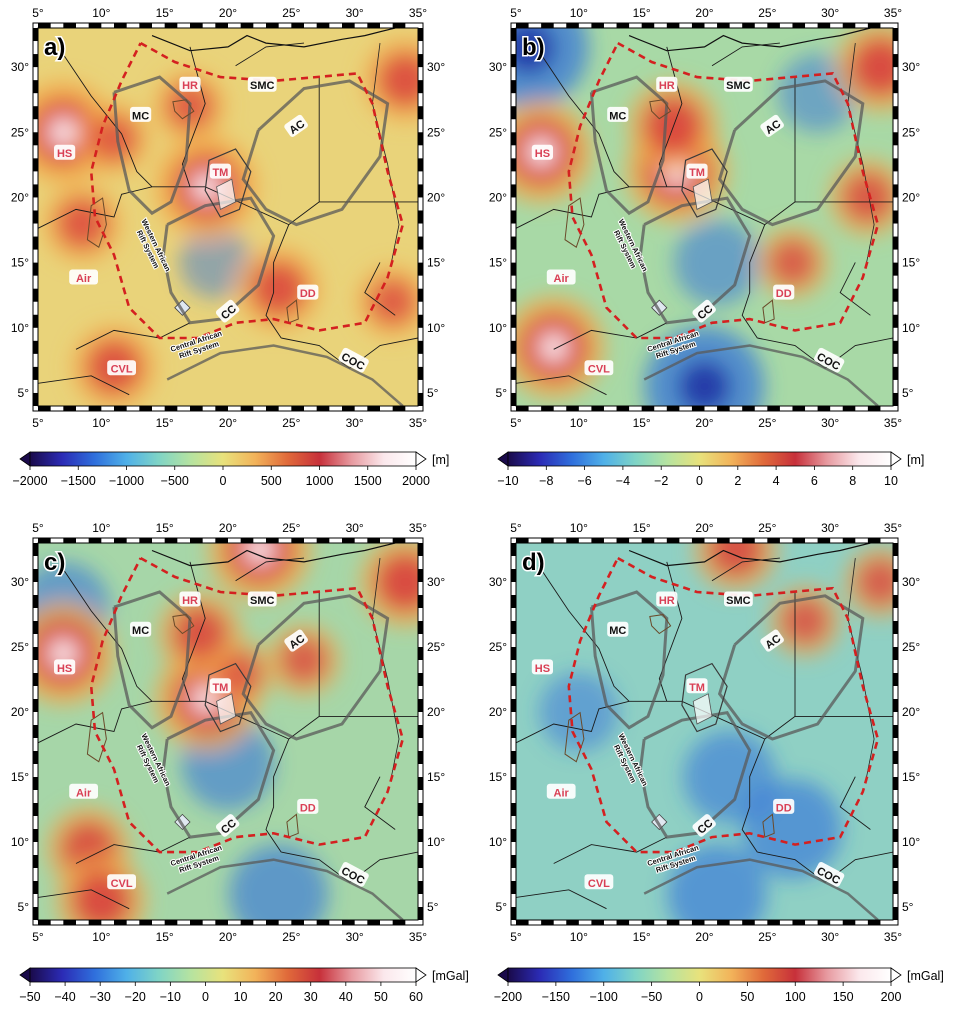  I want to click on colorbar-tick: 0, so click(205, 997).